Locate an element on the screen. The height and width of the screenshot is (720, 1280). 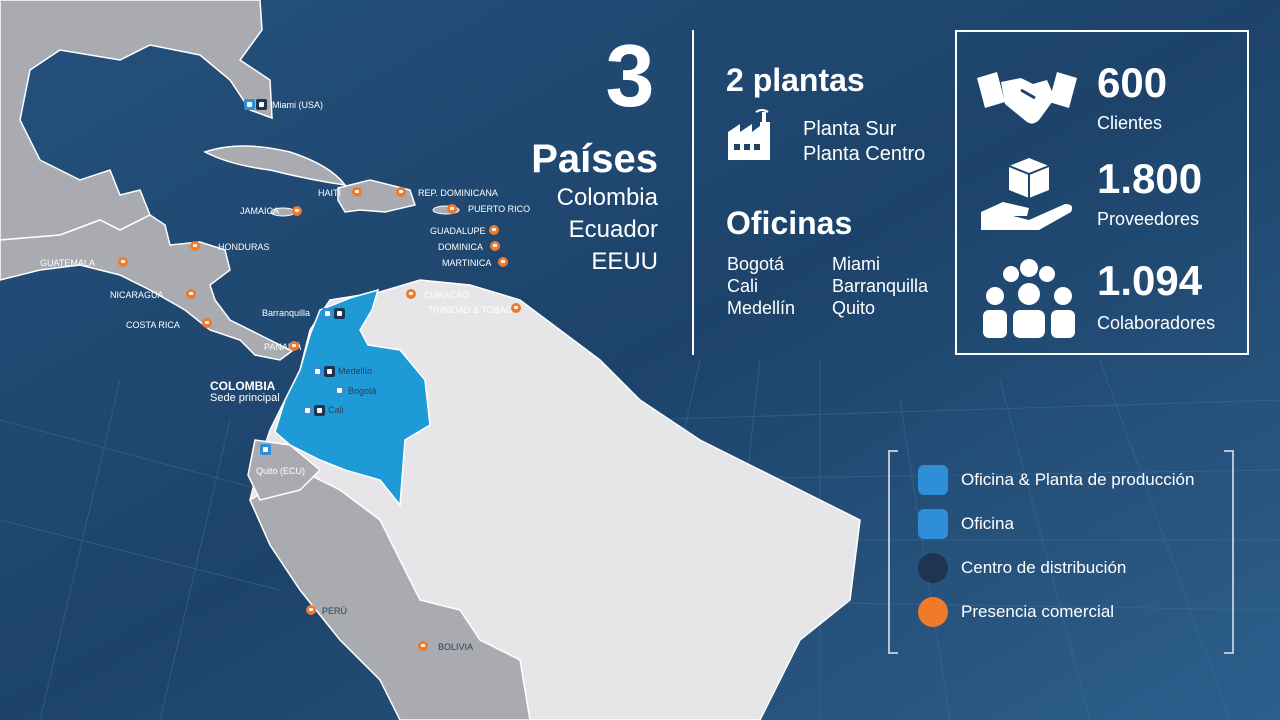
map-label-medellin: Medellín is located at coordinates (355, 371).